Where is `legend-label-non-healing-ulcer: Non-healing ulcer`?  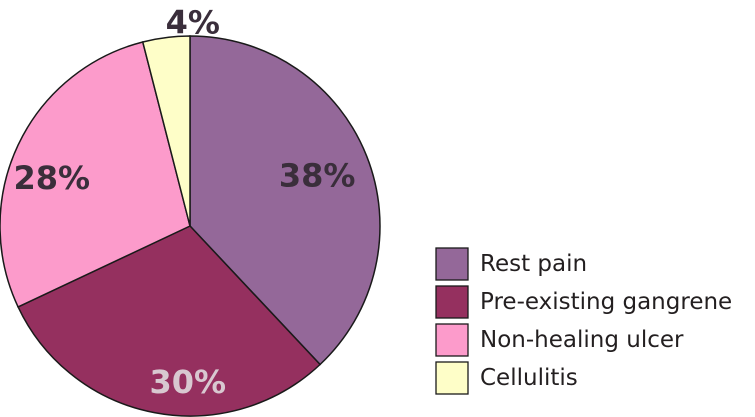 legend-label-non-healing-ulcer: Non-healing ulcer is located at coordinates (582, 340).